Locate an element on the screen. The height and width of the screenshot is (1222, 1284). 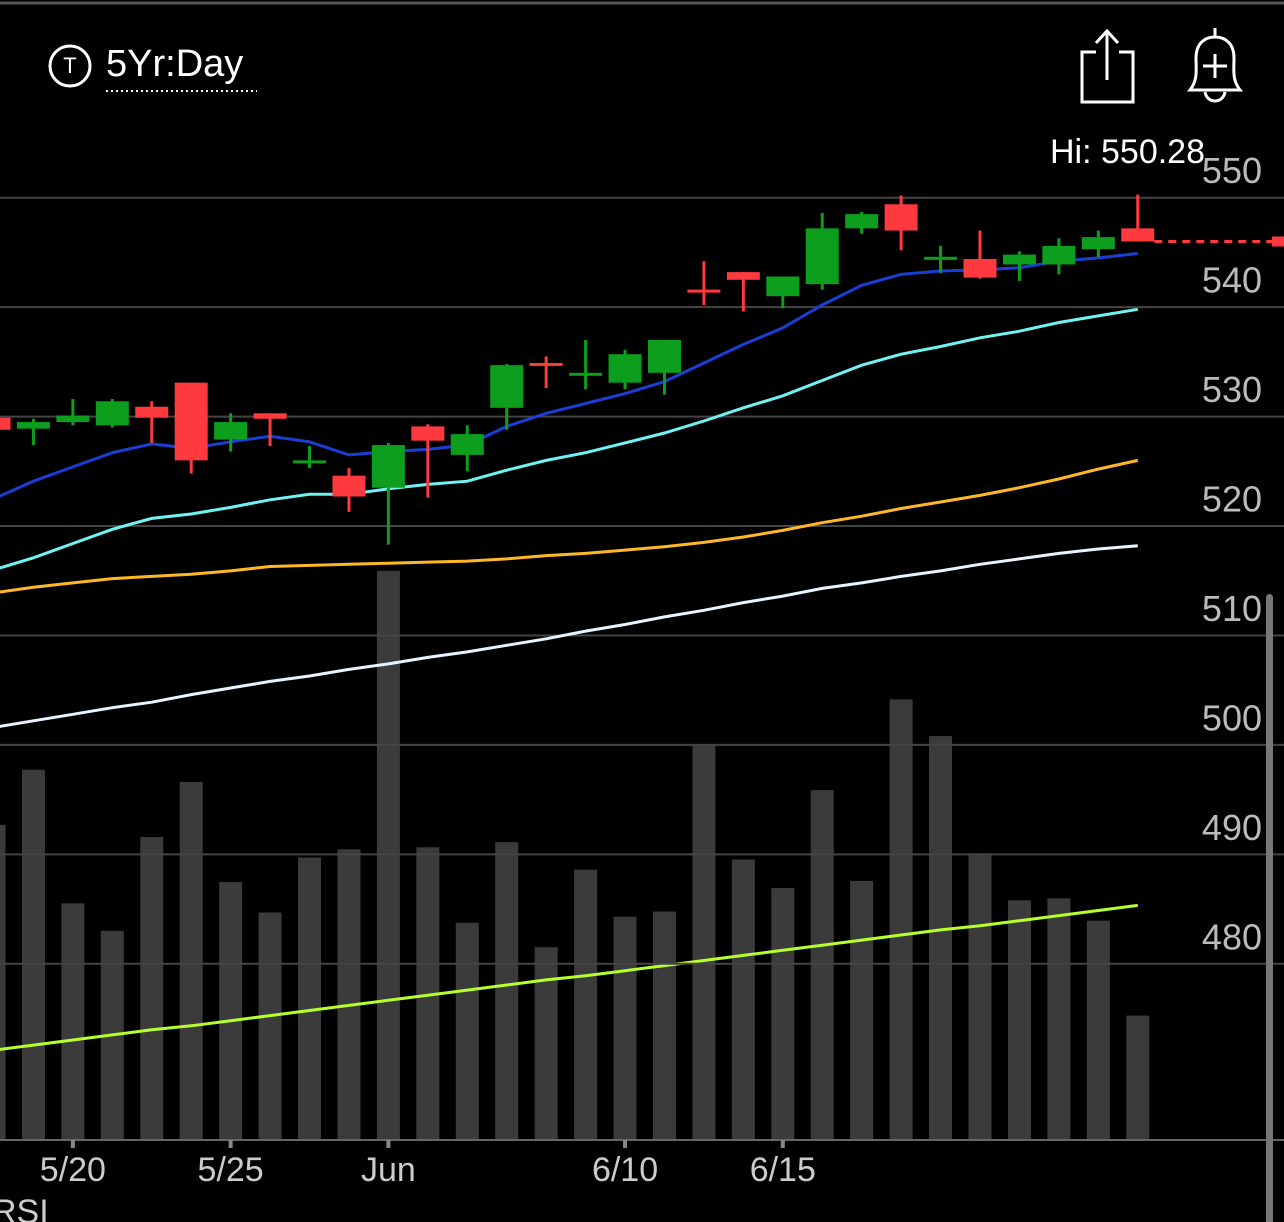
symbol-icon-letter: T is located at coordinates (69, 65).